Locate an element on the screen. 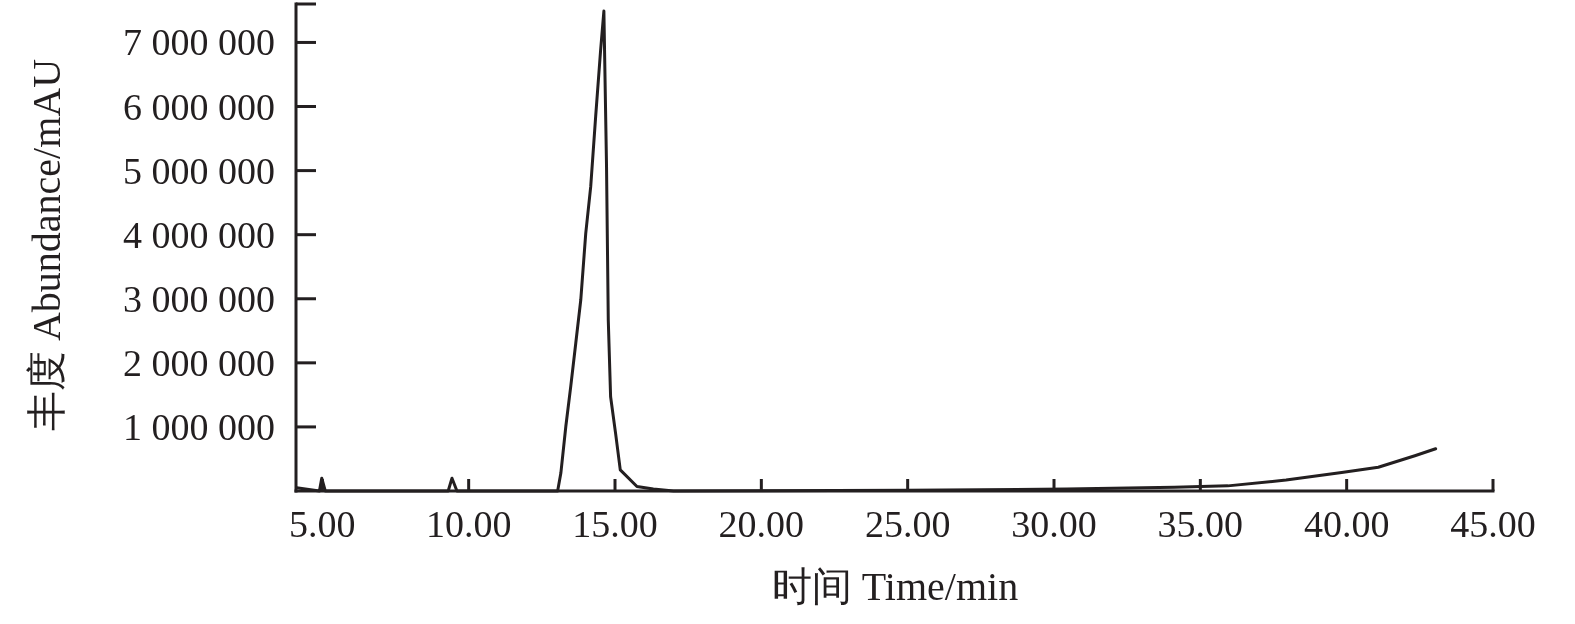 The width and height of the screenshot is (1575, 624). y-tick-label: 2 000 000 is located at coordinates (199, 362).